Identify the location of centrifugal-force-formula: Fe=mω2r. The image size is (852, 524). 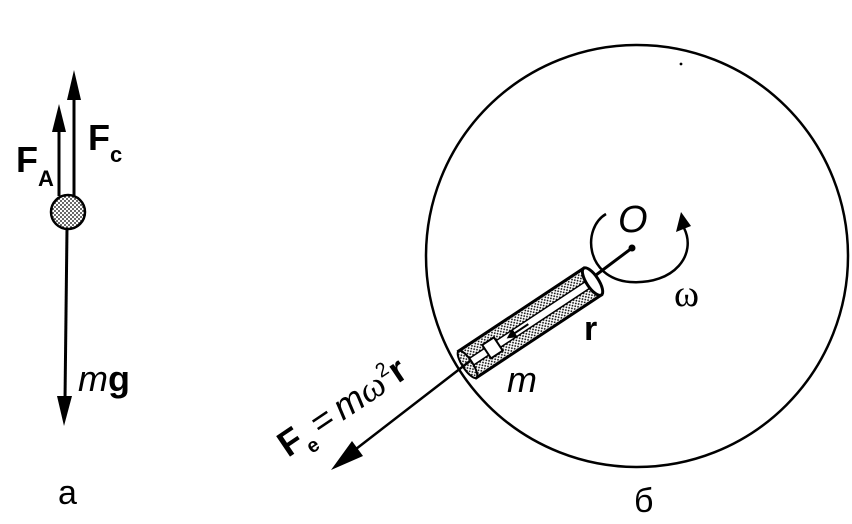
(344, 410).